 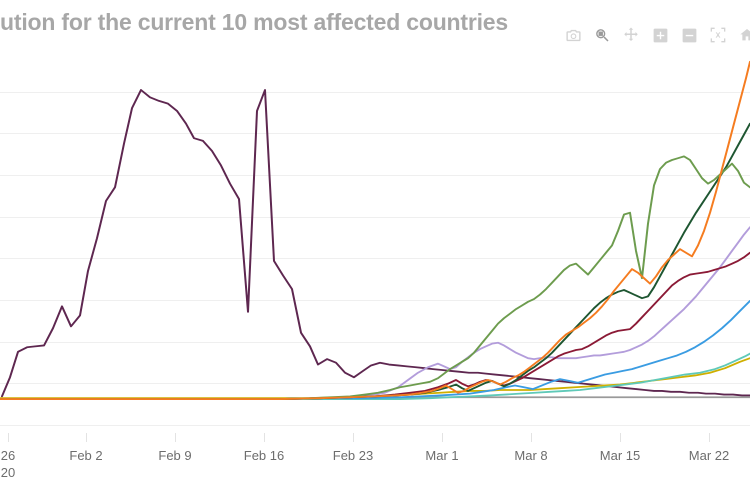 What do you see at coordinates (573, 35) in the screenshot?
I see `download-plot-icon` at bounding box center [573, 35].